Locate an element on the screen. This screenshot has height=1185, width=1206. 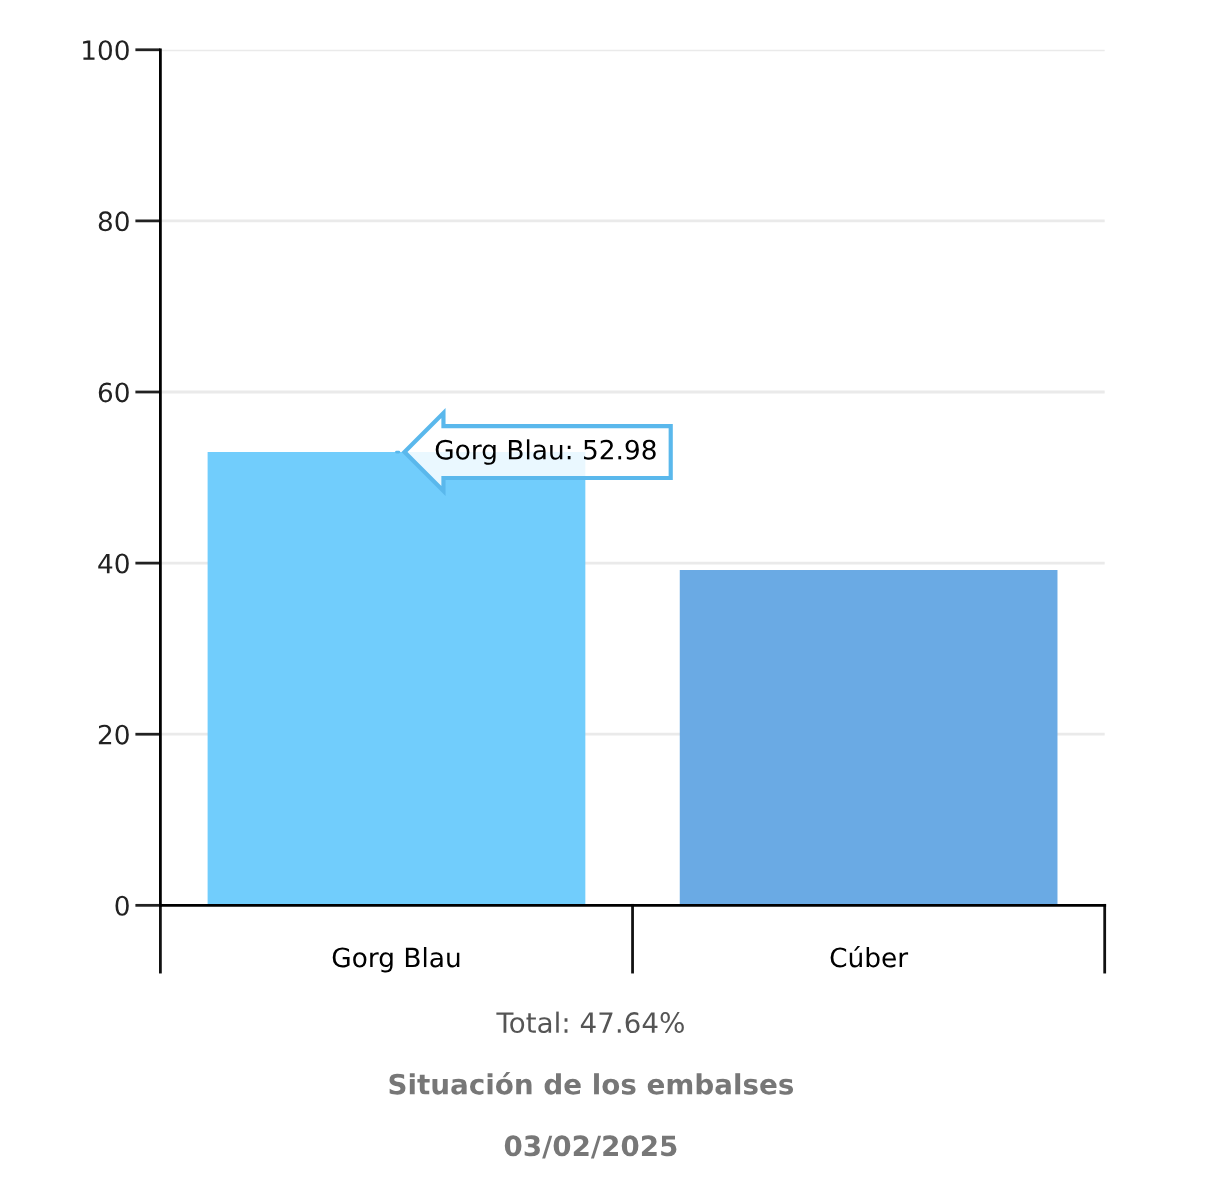
y-tick-label: 100 is located at coordinates (106, 50).